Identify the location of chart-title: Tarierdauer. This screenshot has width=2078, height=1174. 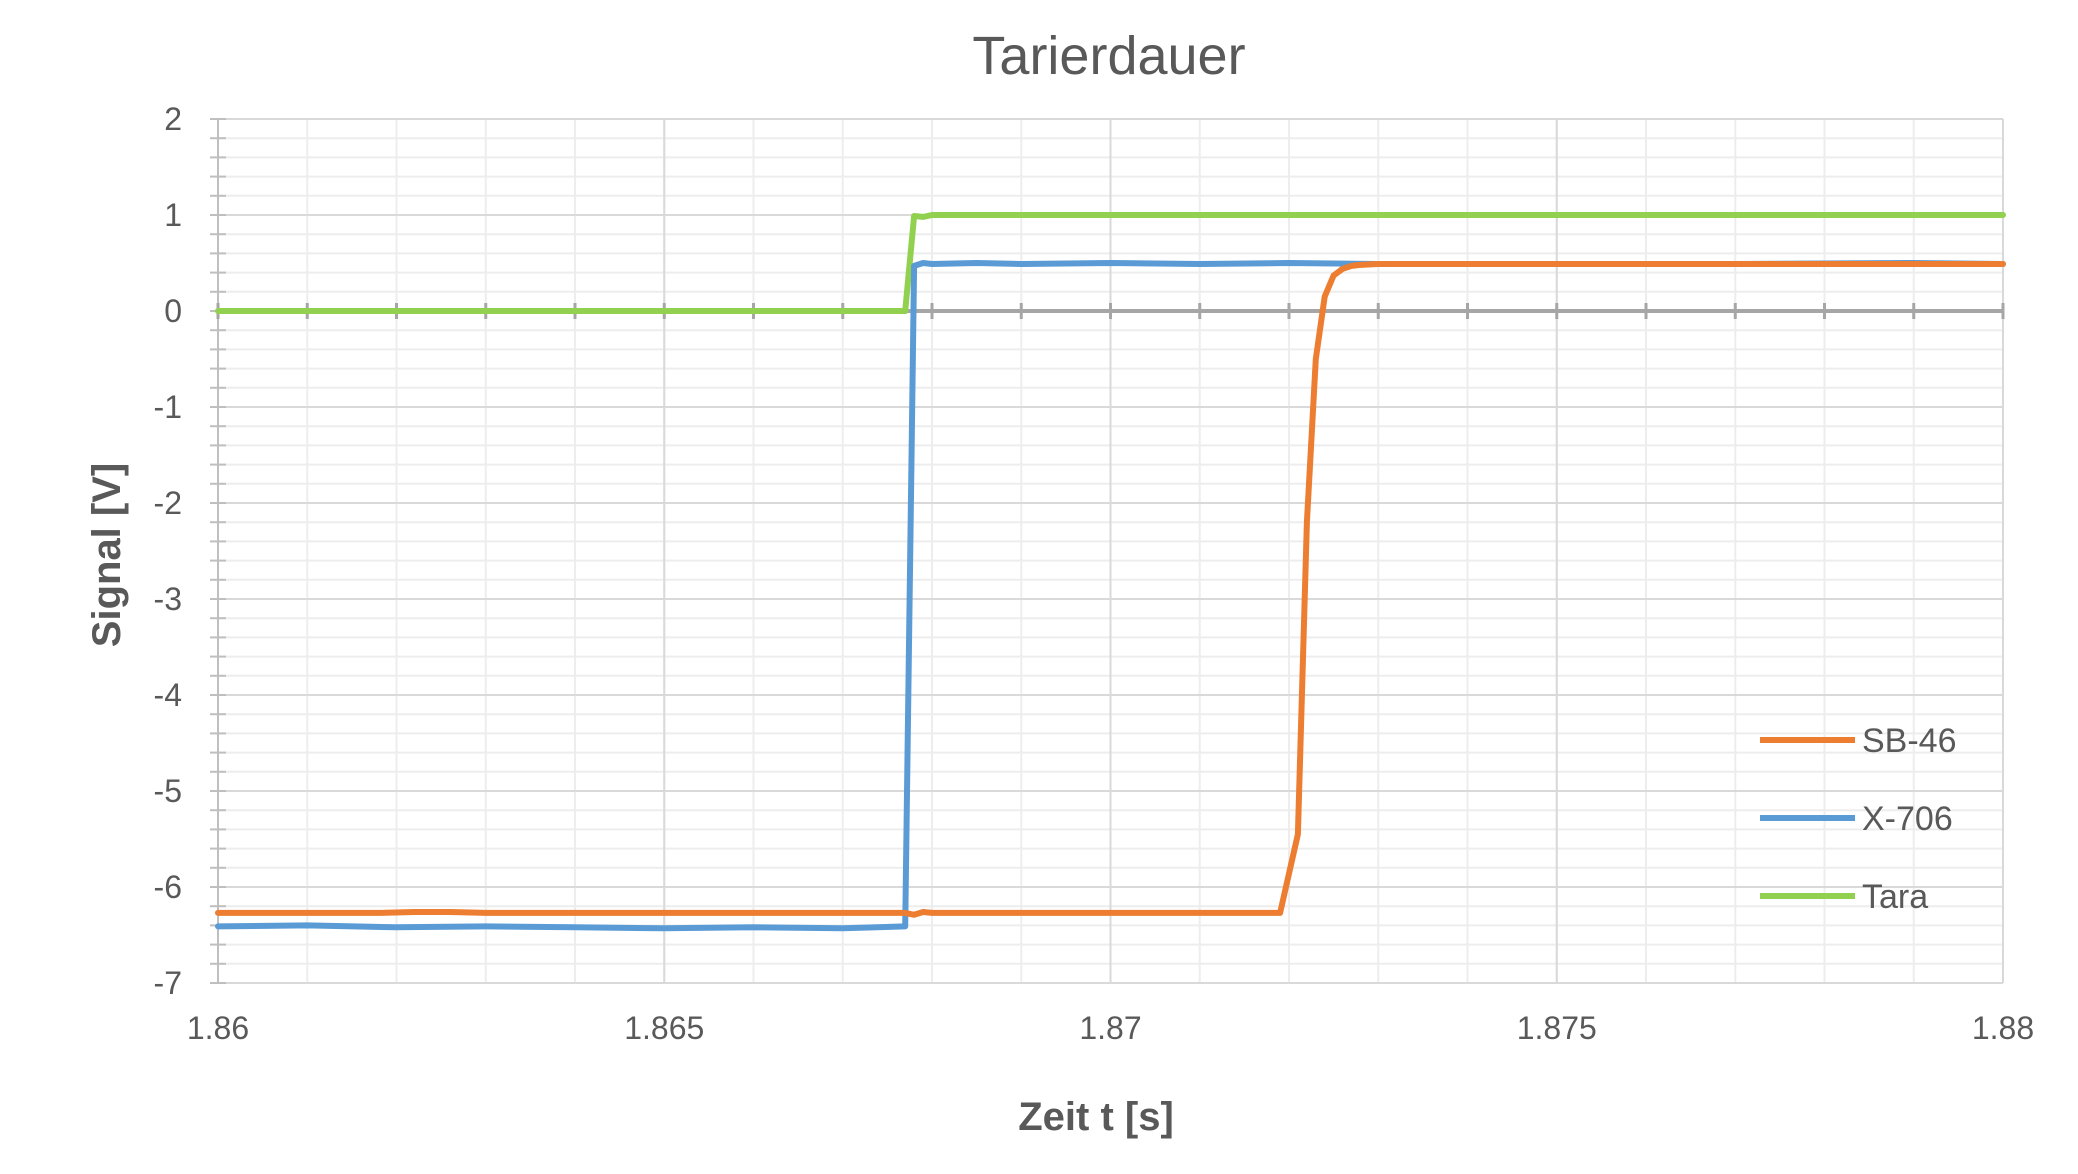
(1108, 56).